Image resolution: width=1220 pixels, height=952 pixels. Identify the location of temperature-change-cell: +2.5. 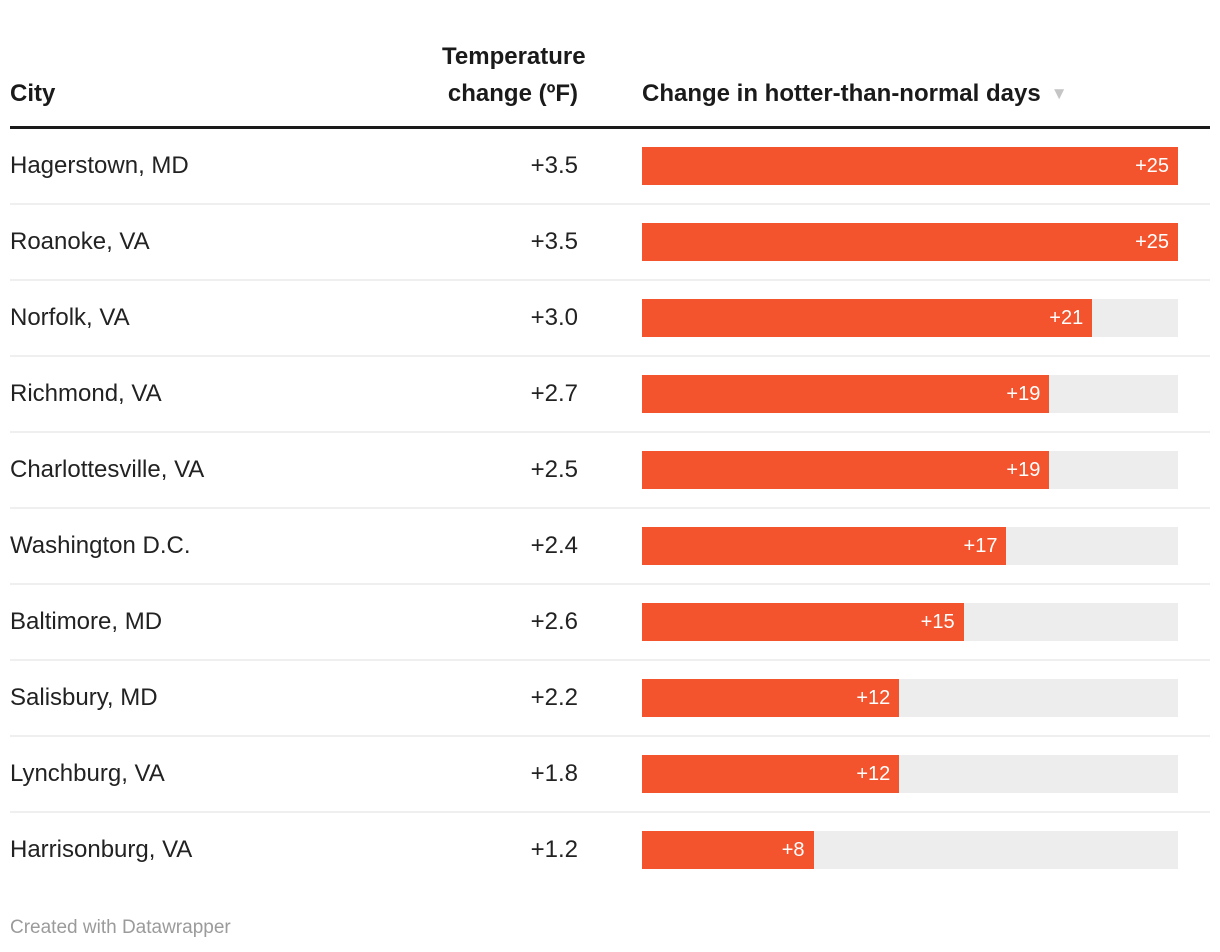
(554, 469).